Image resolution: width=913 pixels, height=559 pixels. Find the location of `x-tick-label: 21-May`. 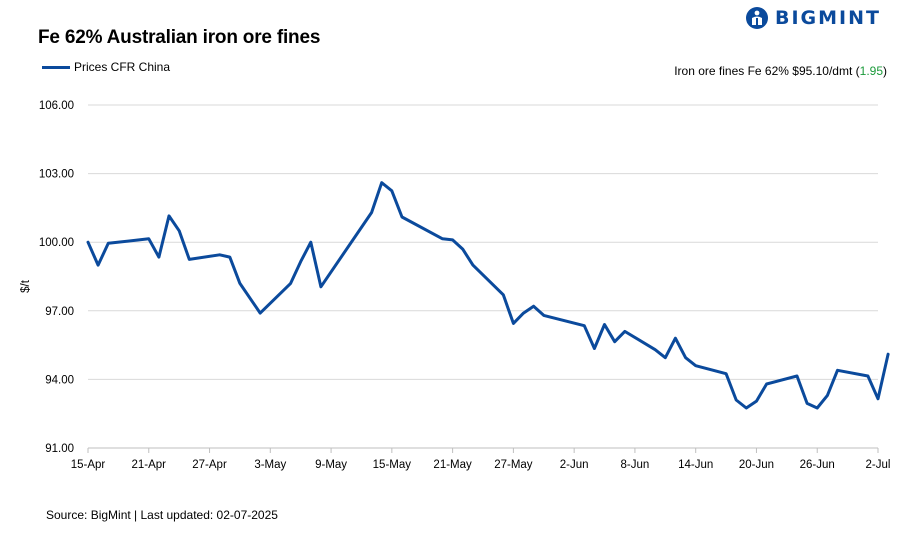

x-tick-label: 21-May is located at coordinates (452, 465).